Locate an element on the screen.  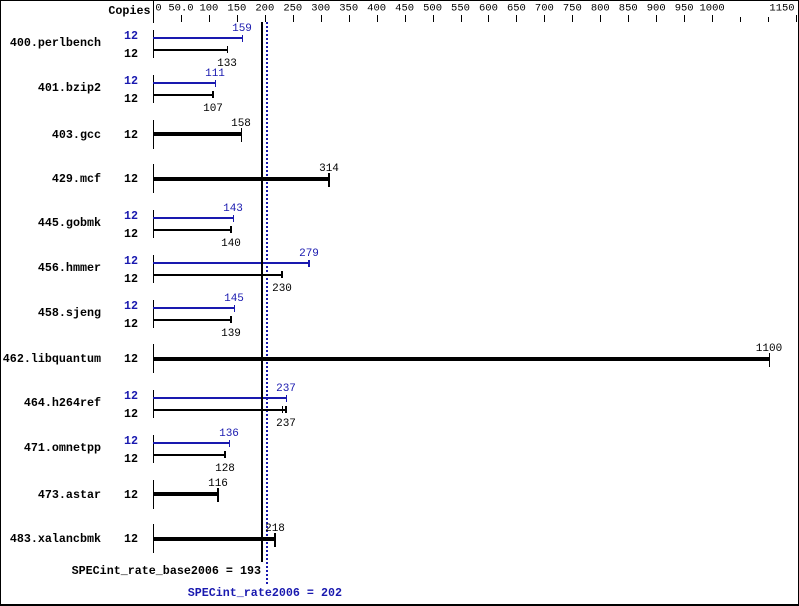
svg-text: Copies is located at coordinates (129, 11).